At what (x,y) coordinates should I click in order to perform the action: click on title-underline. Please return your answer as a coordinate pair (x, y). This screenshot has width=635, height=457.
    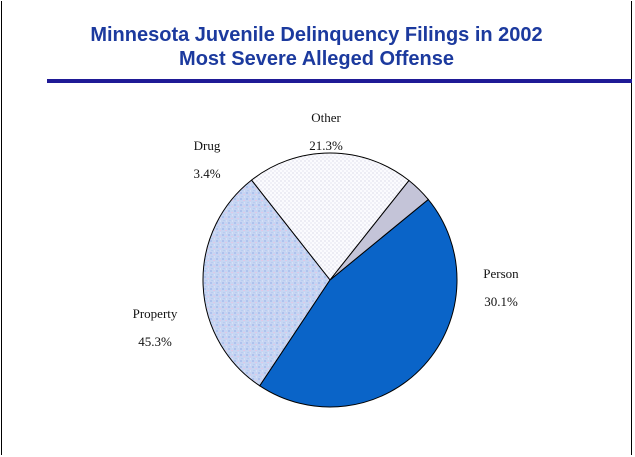
    Looking at the image, I should click on (339, 81).